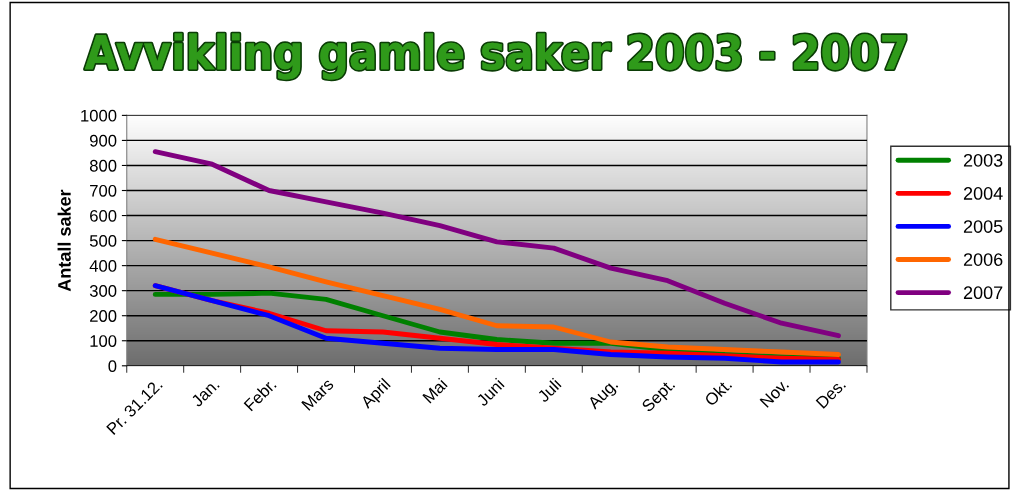  I want to click on x-tick-label: Aug., so click(603, 395).